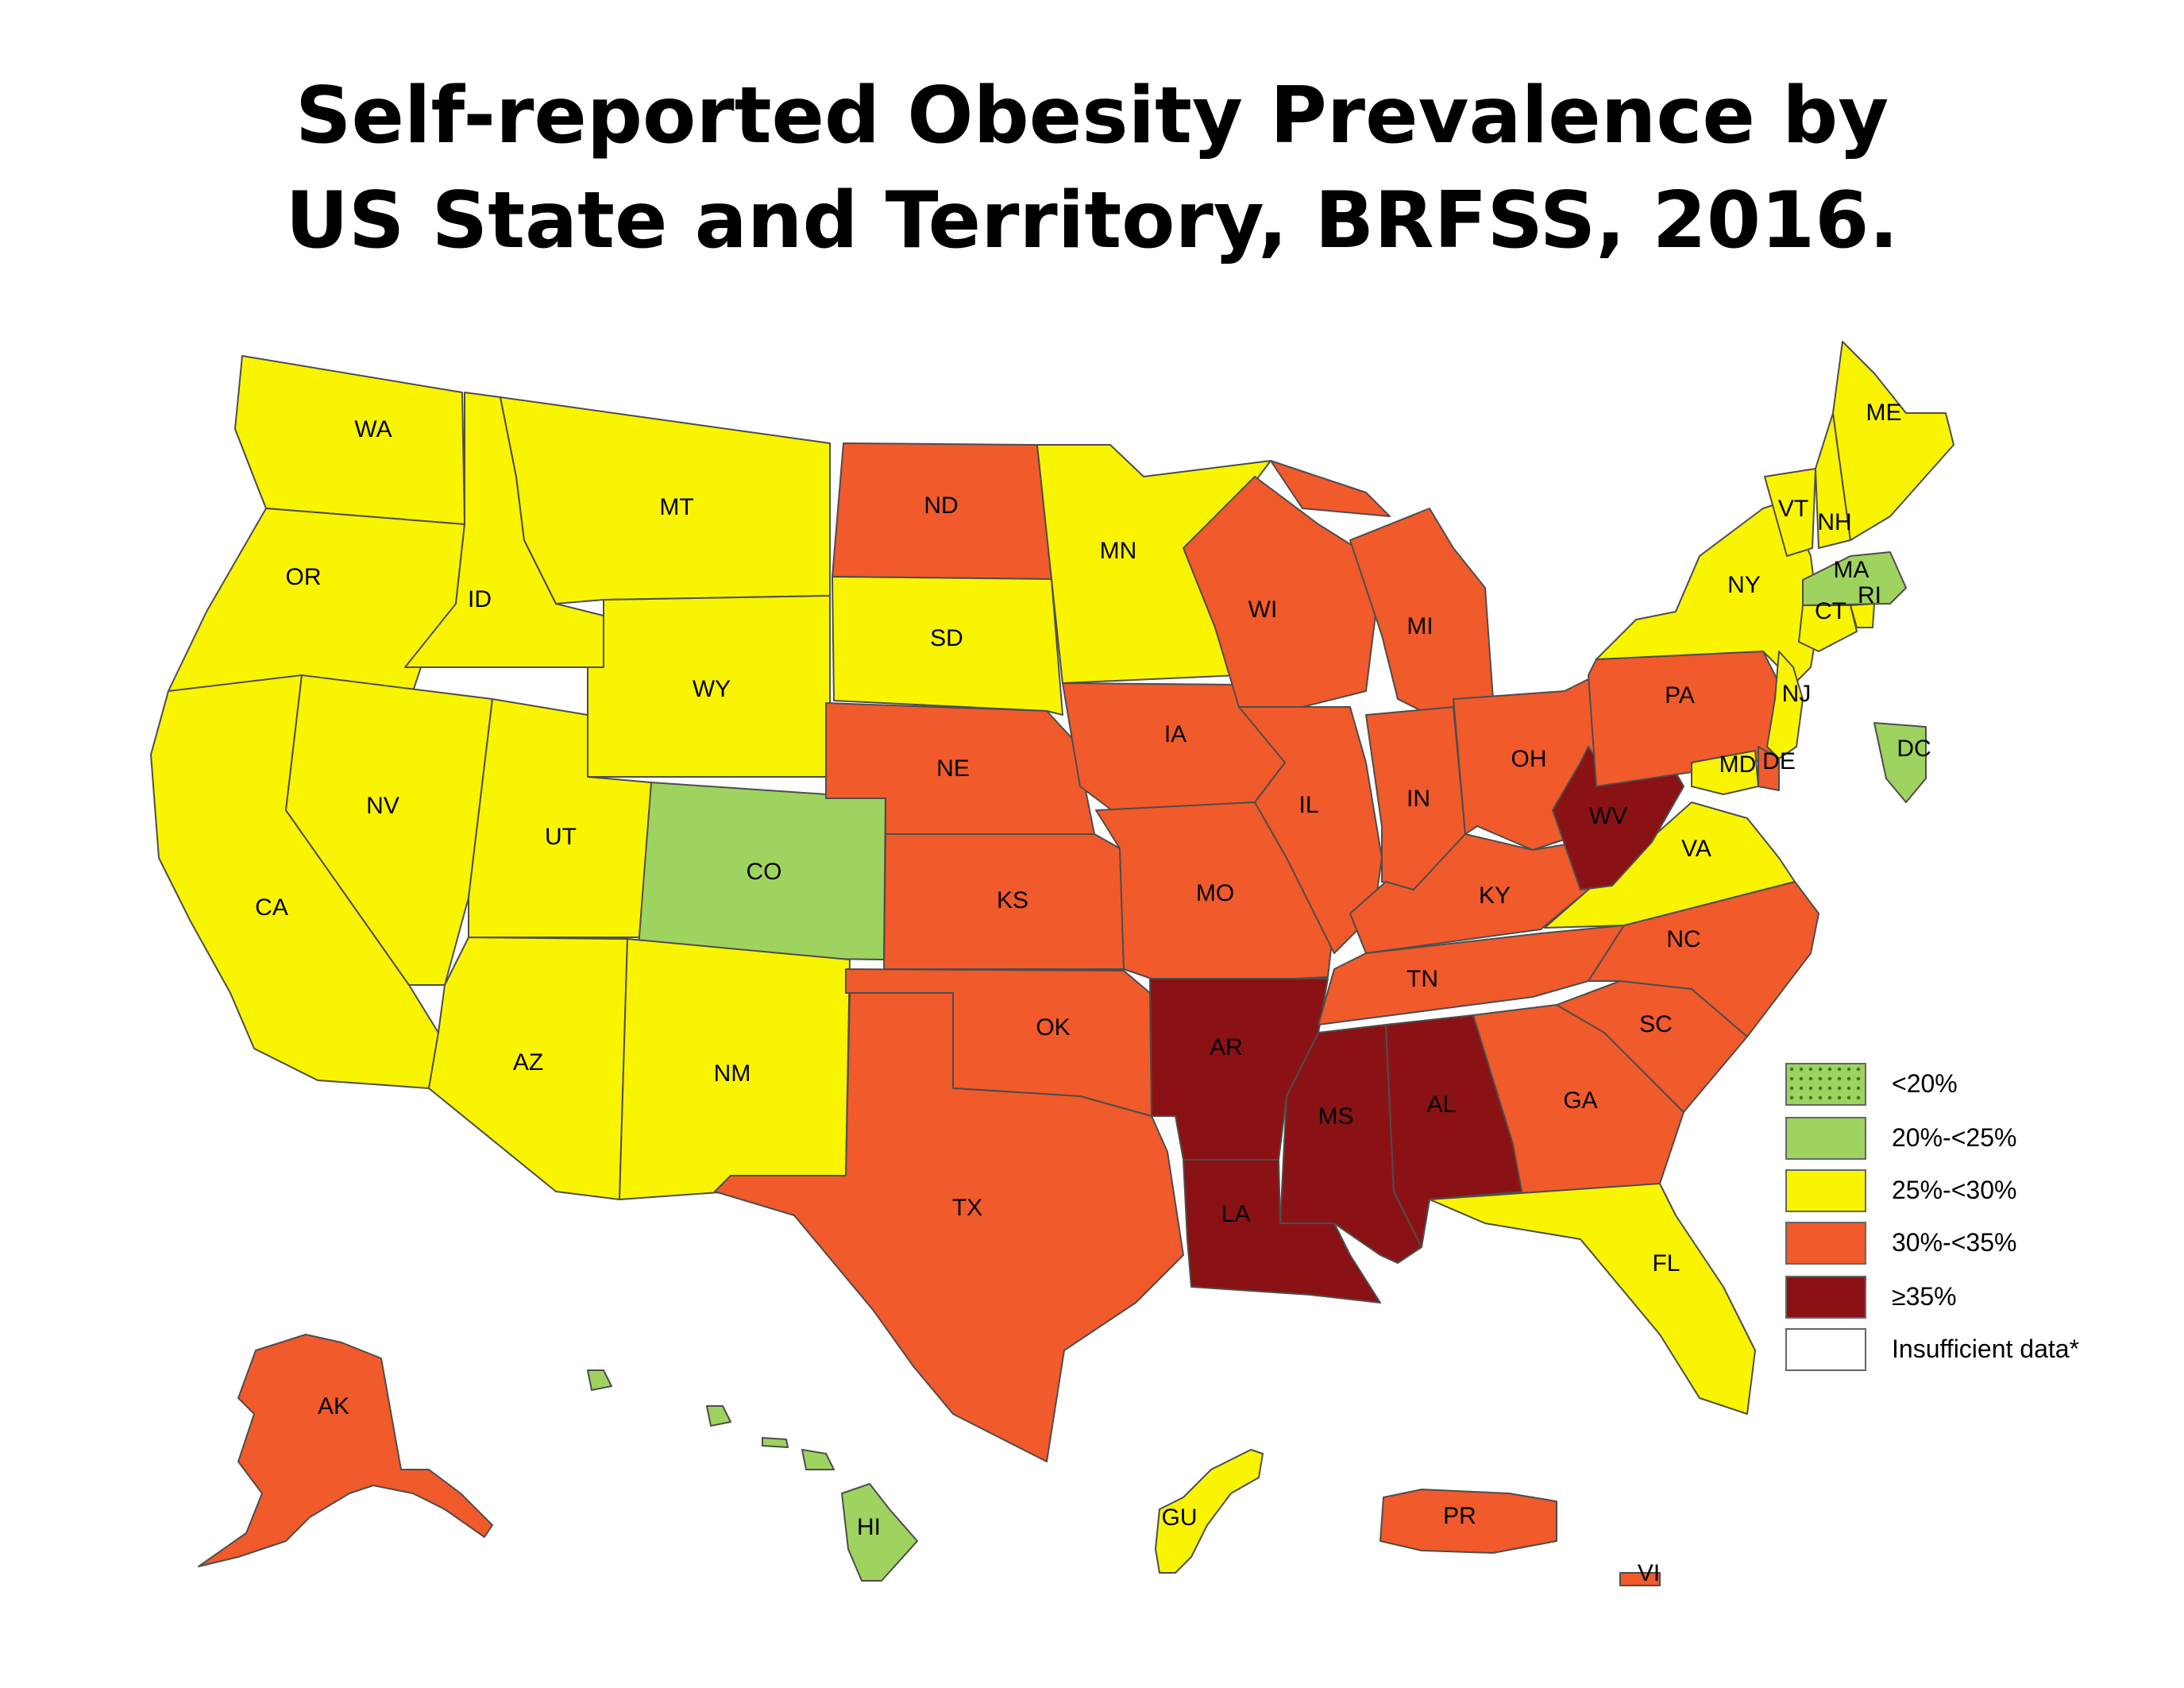  Describe the element at coordinates (1955, 1138) in the screenshot. I see `legend-label: 20%-<25%` at that location.